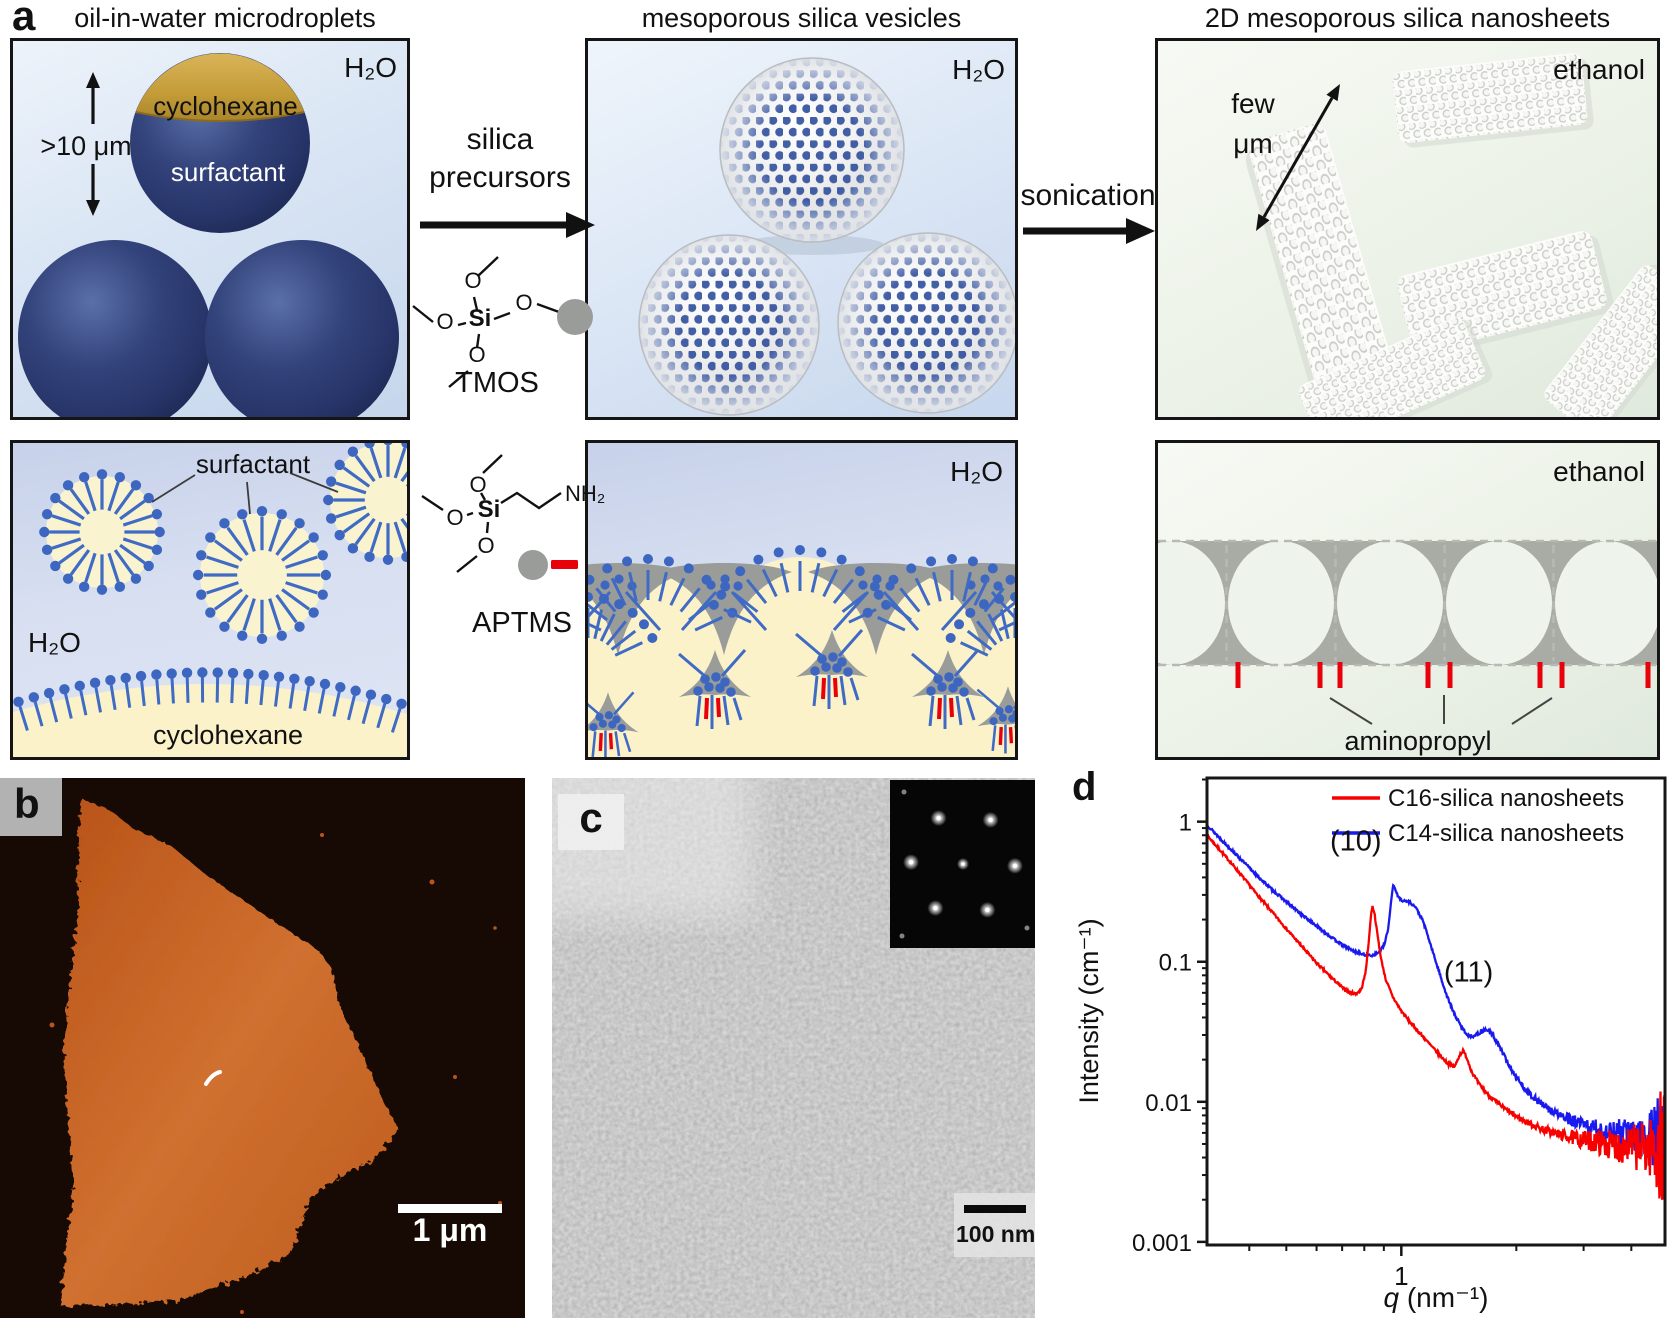 This screenshot has width=1667, height=1318. What do you see at coordinates (995, 1209) in the screenshot?
I see `scale-bar-c` at bounding box center [995, 1209].